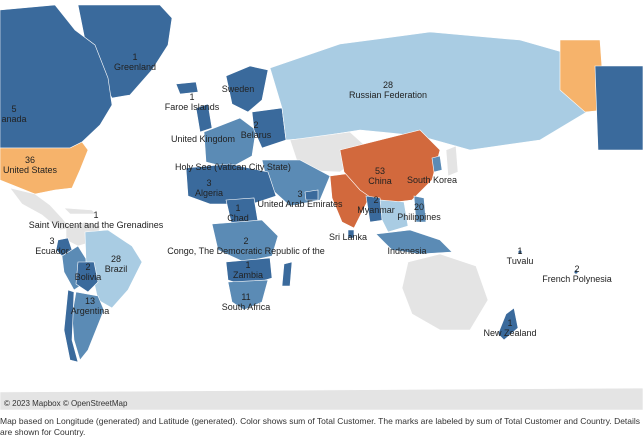  What do you see at coordinates (508, 324) in the screenshot?
I see `country-new-zealand` at bounding box center [508, 324].